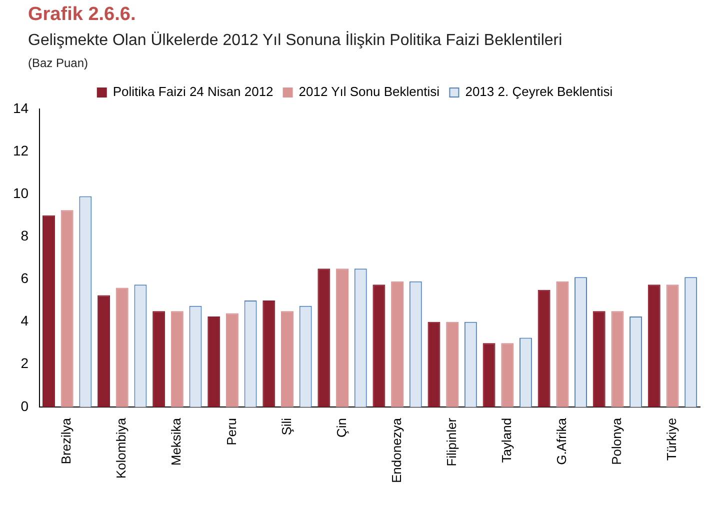 This screenshot has height=521, width=726. Describe the element at coordinates (82, 15) in the screenshot. I see `chart-title: Grafik 2.6.6.` at that location.